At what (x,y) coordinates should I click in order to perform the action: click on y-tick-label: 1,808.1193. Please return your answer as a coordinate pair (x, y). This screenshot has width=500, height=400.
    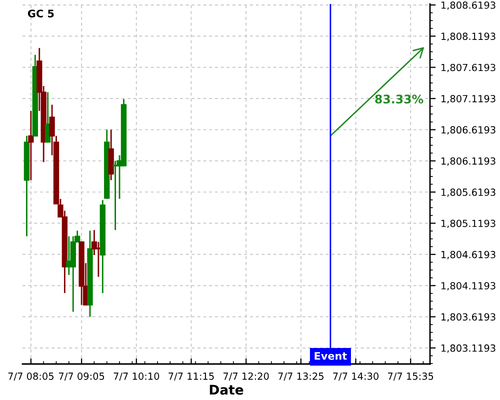
    Looking at the image, I should click on (468, 36).